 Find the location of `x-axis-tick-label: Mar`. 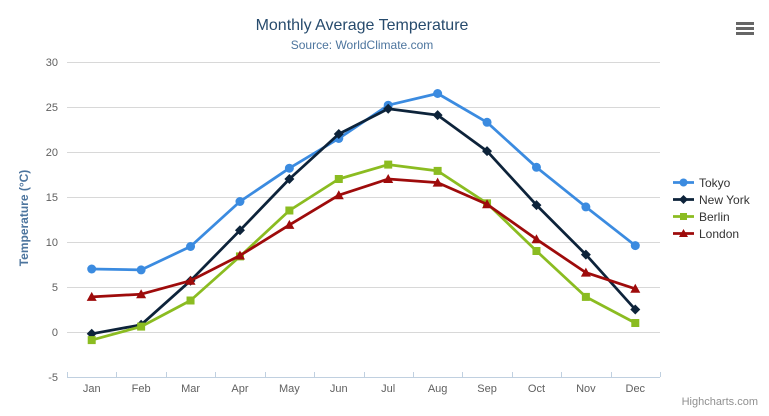

x-axis-tick-label: Mar is located at coordinates (190, 389).